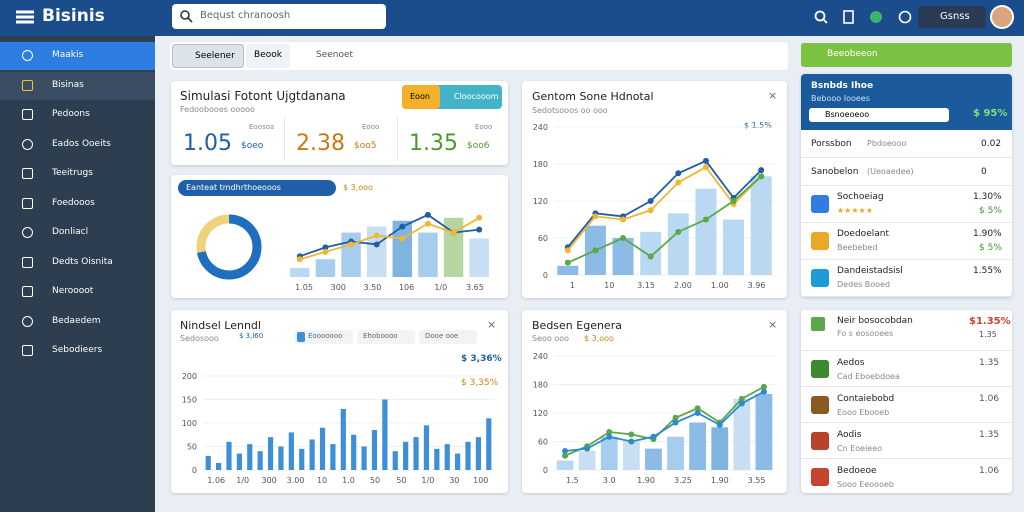  Describe the element at coordinates (73, 291) in the screenshot. I see `nav-label: Neroooot` at that location.